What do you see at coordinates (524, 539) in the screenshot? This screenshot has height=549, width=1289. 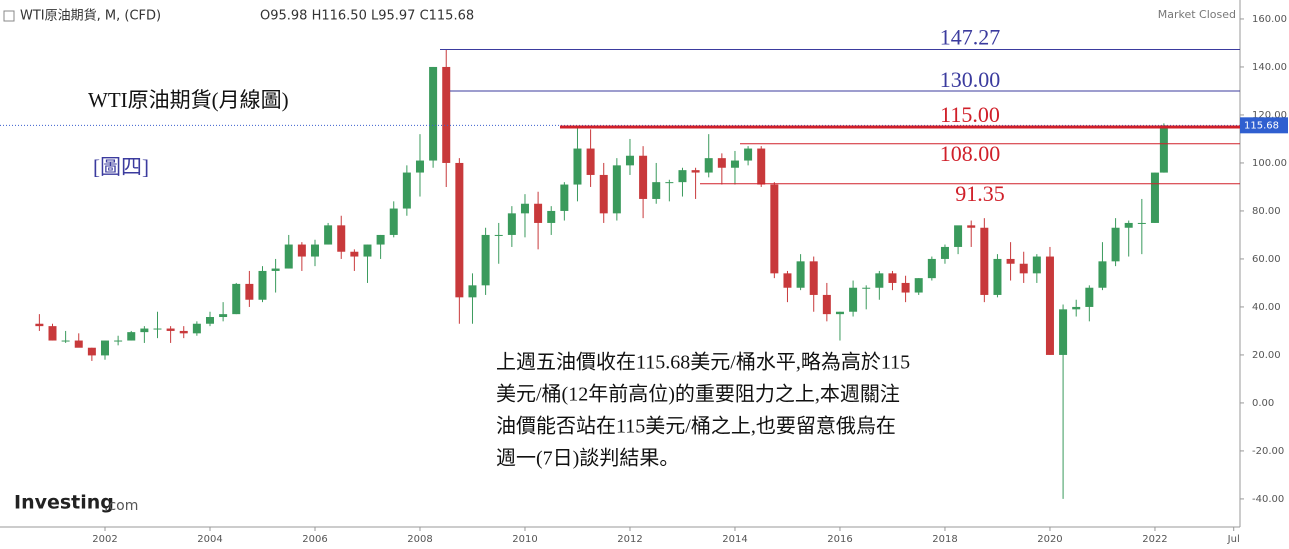 I see `x-tick-label: 2010` at bounding box center [524, 539].